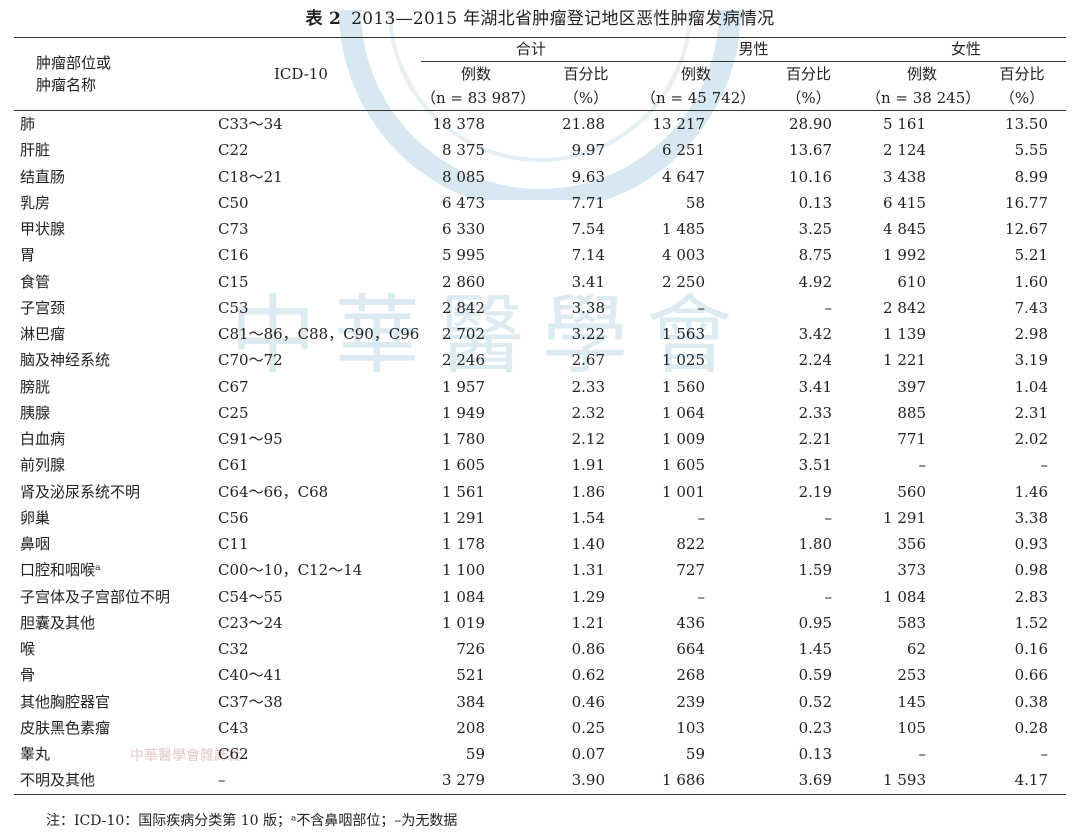  What do you see at coordinates (810, 150) in the screenshot?
I see `cell-male-pct: 13.67` at bounding box center [810, 150].